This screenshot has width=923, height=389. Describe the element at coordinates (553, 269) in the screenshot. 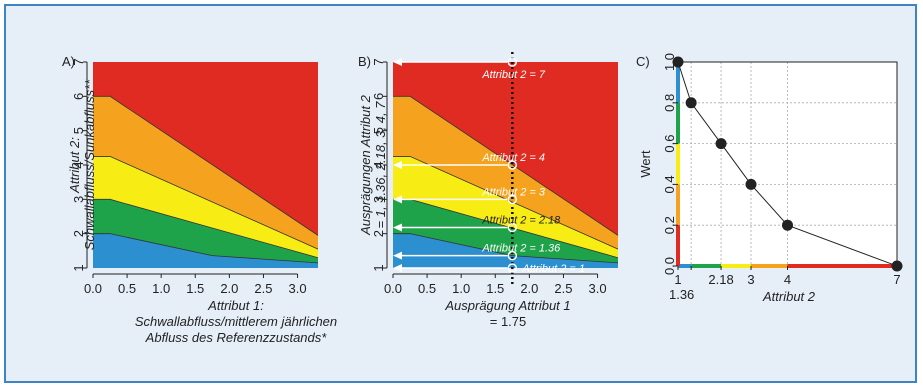

I see `annotation-label: Attribut 2 = 1` at that location.